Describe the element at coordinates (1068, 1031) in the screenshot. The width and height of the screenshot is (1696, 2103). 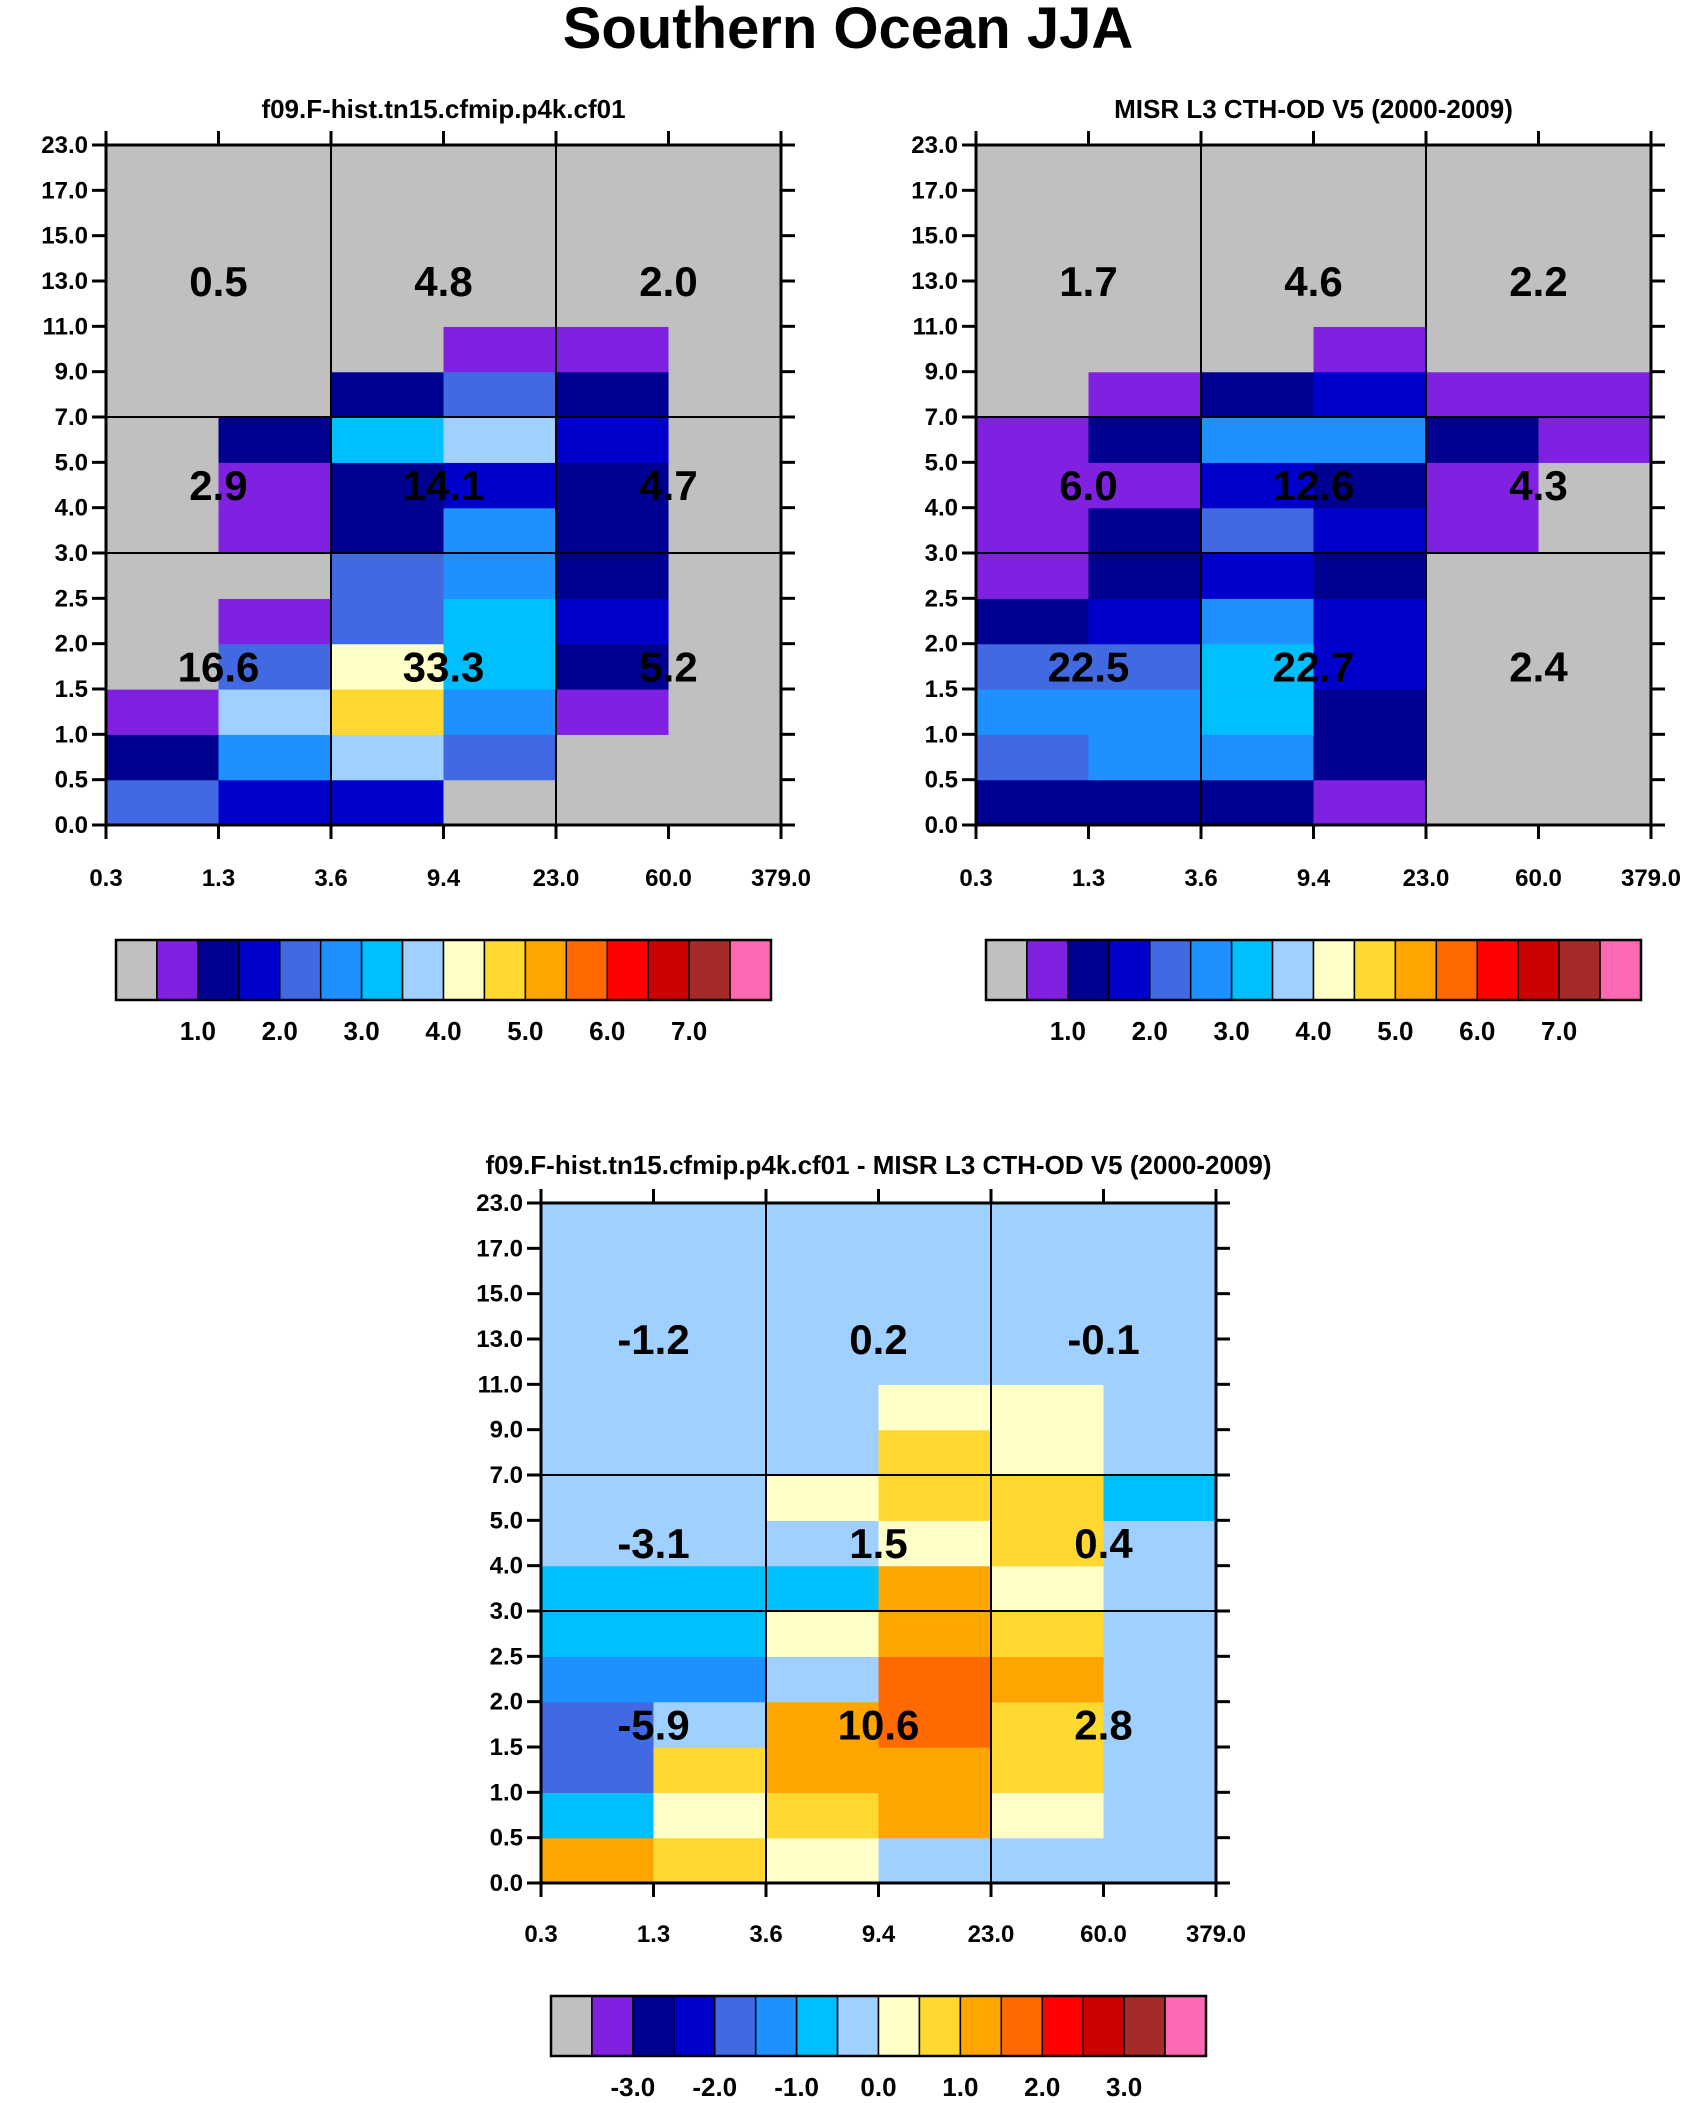
I see `colorbar-label: 1.0` at that location.